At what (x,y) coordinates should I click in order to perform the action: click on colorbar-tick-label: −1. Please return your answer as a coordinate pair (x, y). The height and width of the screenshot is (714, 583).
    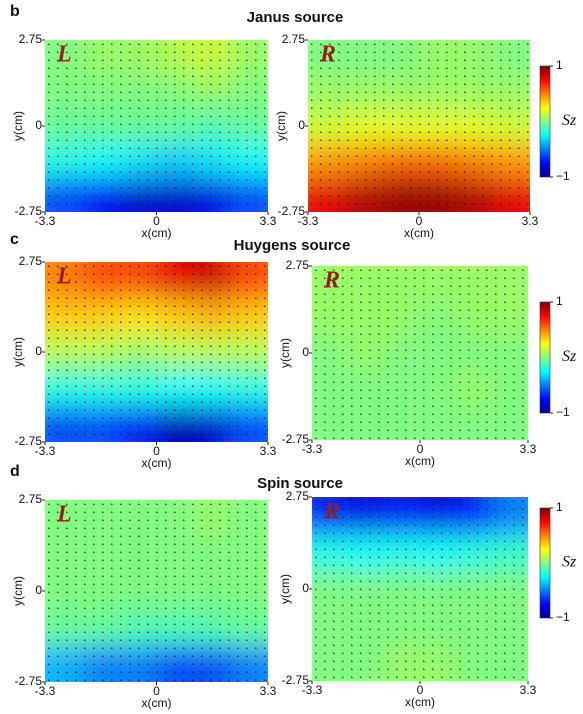
    Looking at the image, I should click on (563, 176).